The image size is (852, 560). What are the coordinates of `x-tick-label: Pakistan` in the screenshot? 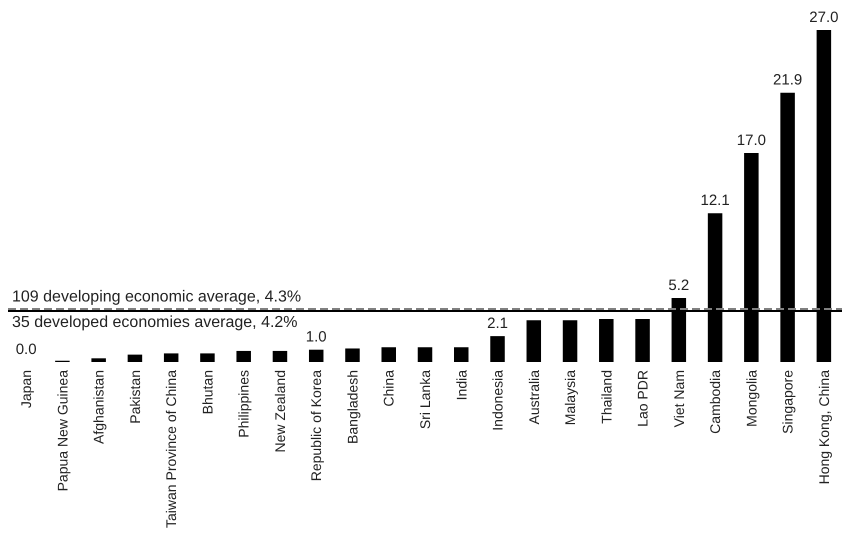 It's located at (134, 397).